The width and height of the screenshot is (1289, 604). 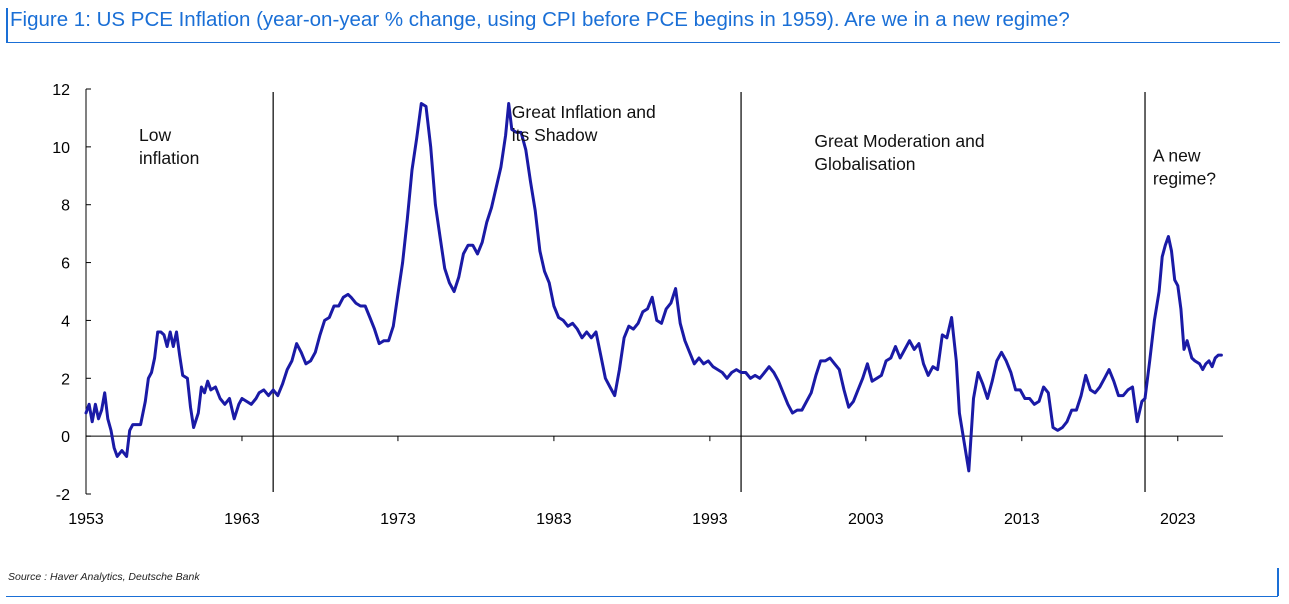 I want to click on annotation-text: Low, so click(x=155, y=135).